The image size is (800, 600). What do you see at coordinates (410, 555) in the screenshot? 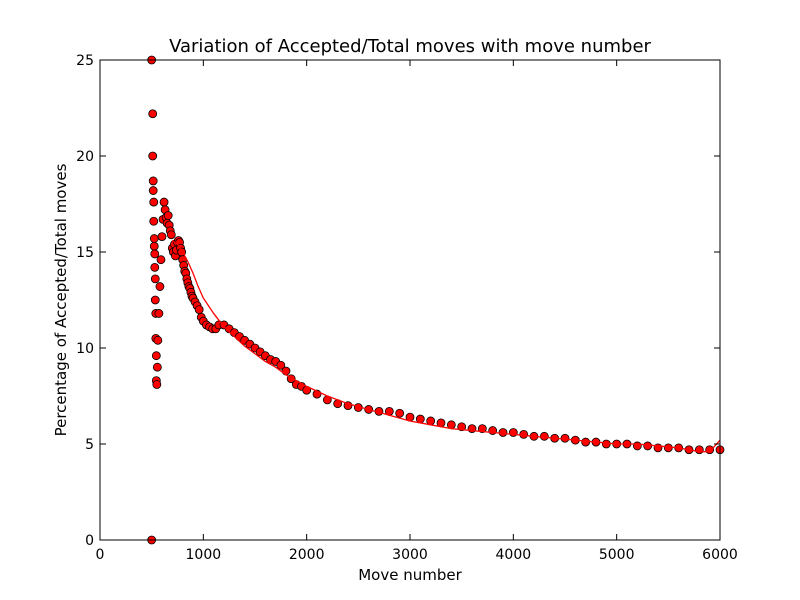
I see `x-tick-label: 3000` at bounding box center [410, 555].